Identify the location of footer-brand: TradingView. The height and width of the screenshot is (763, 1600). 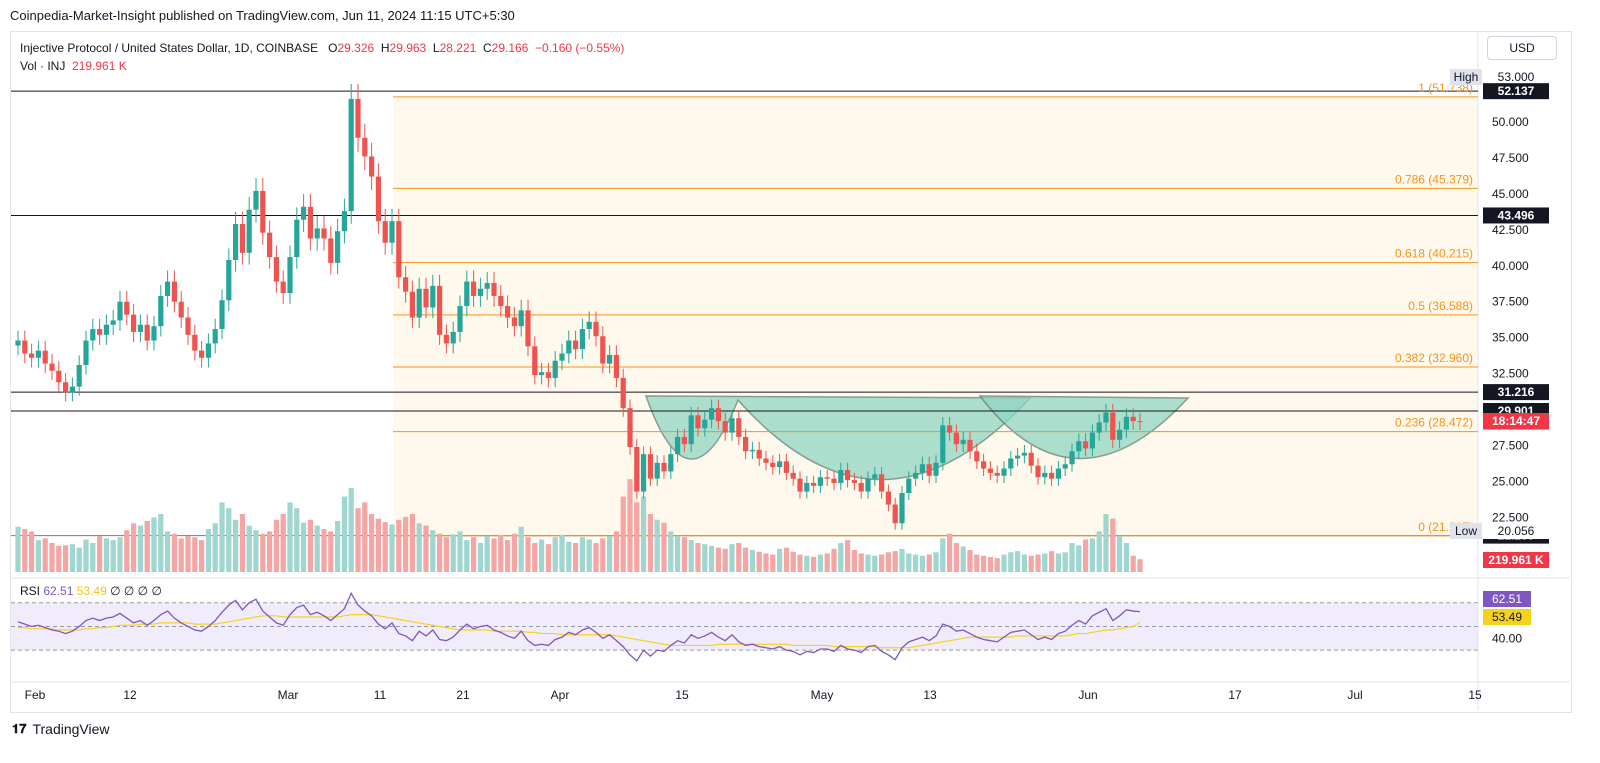
(71, 729).